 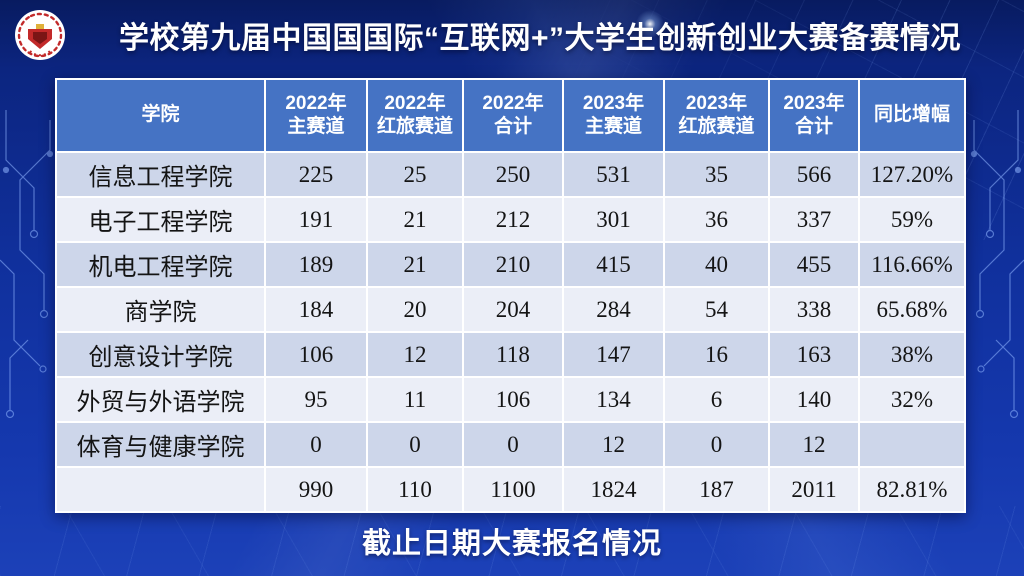 I want to click on value-cell: 32%, so click(x=912, y=399).